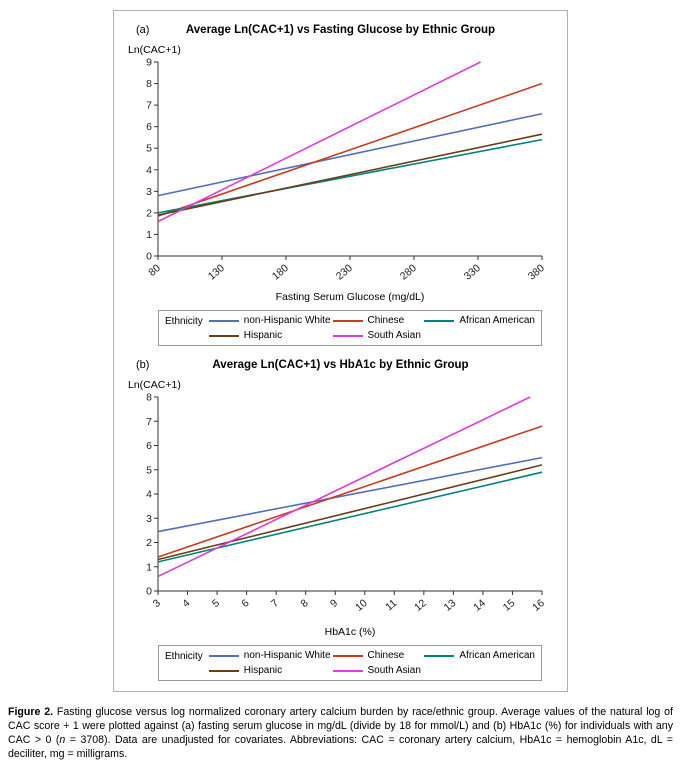 This screenshot has width=681, height=779. What do you see at coordinates (216, 603) in the screenshot?
I see `x-tick-label: 5` at bounding box center [216, 603].